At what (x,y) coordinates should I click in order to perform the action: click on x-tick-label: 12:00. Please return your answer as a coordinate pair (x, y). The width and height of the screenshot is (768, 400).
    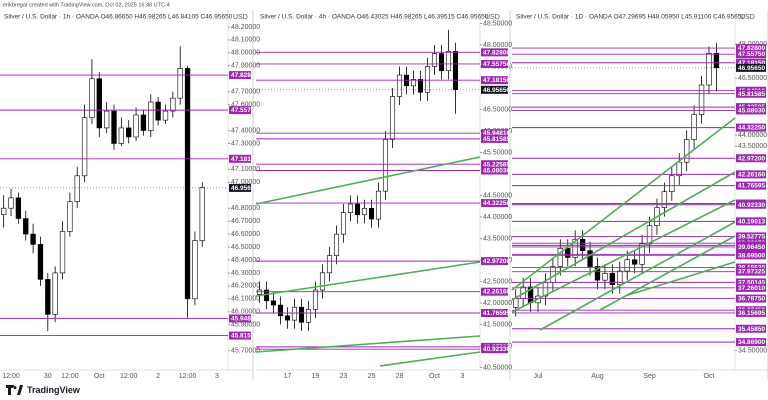
    Looking at the image, I should click on (129, 376).